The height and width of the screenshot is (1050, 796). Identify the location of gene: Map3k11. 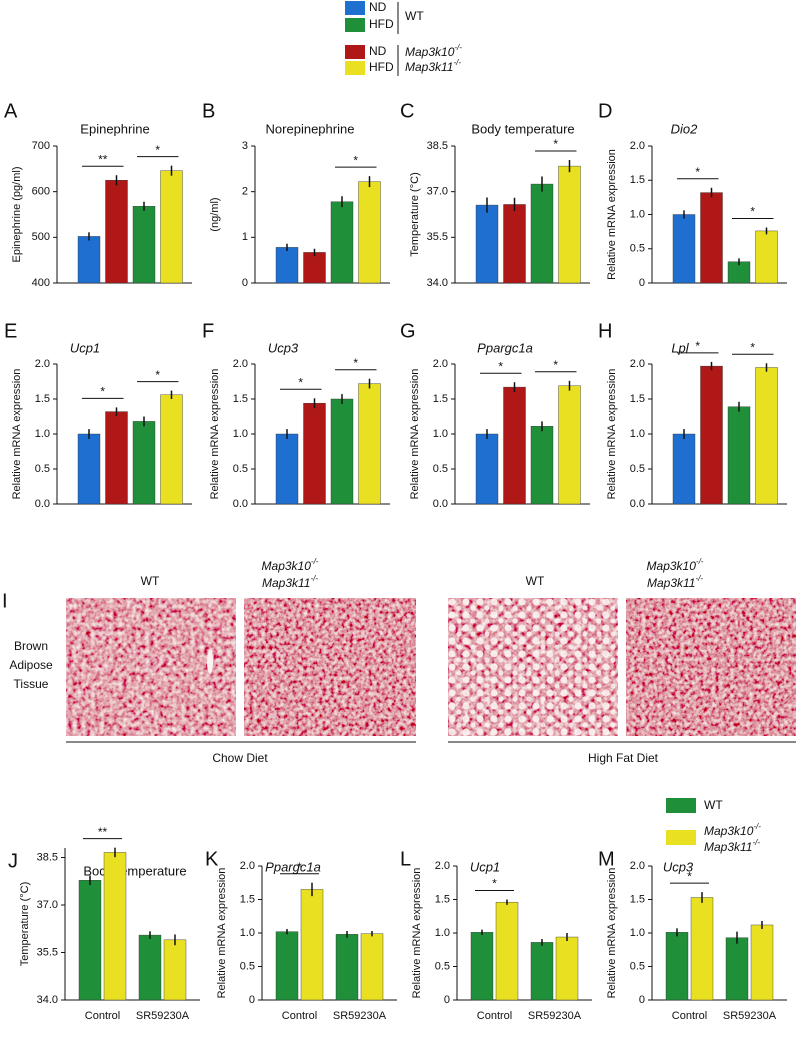
(671, 583).